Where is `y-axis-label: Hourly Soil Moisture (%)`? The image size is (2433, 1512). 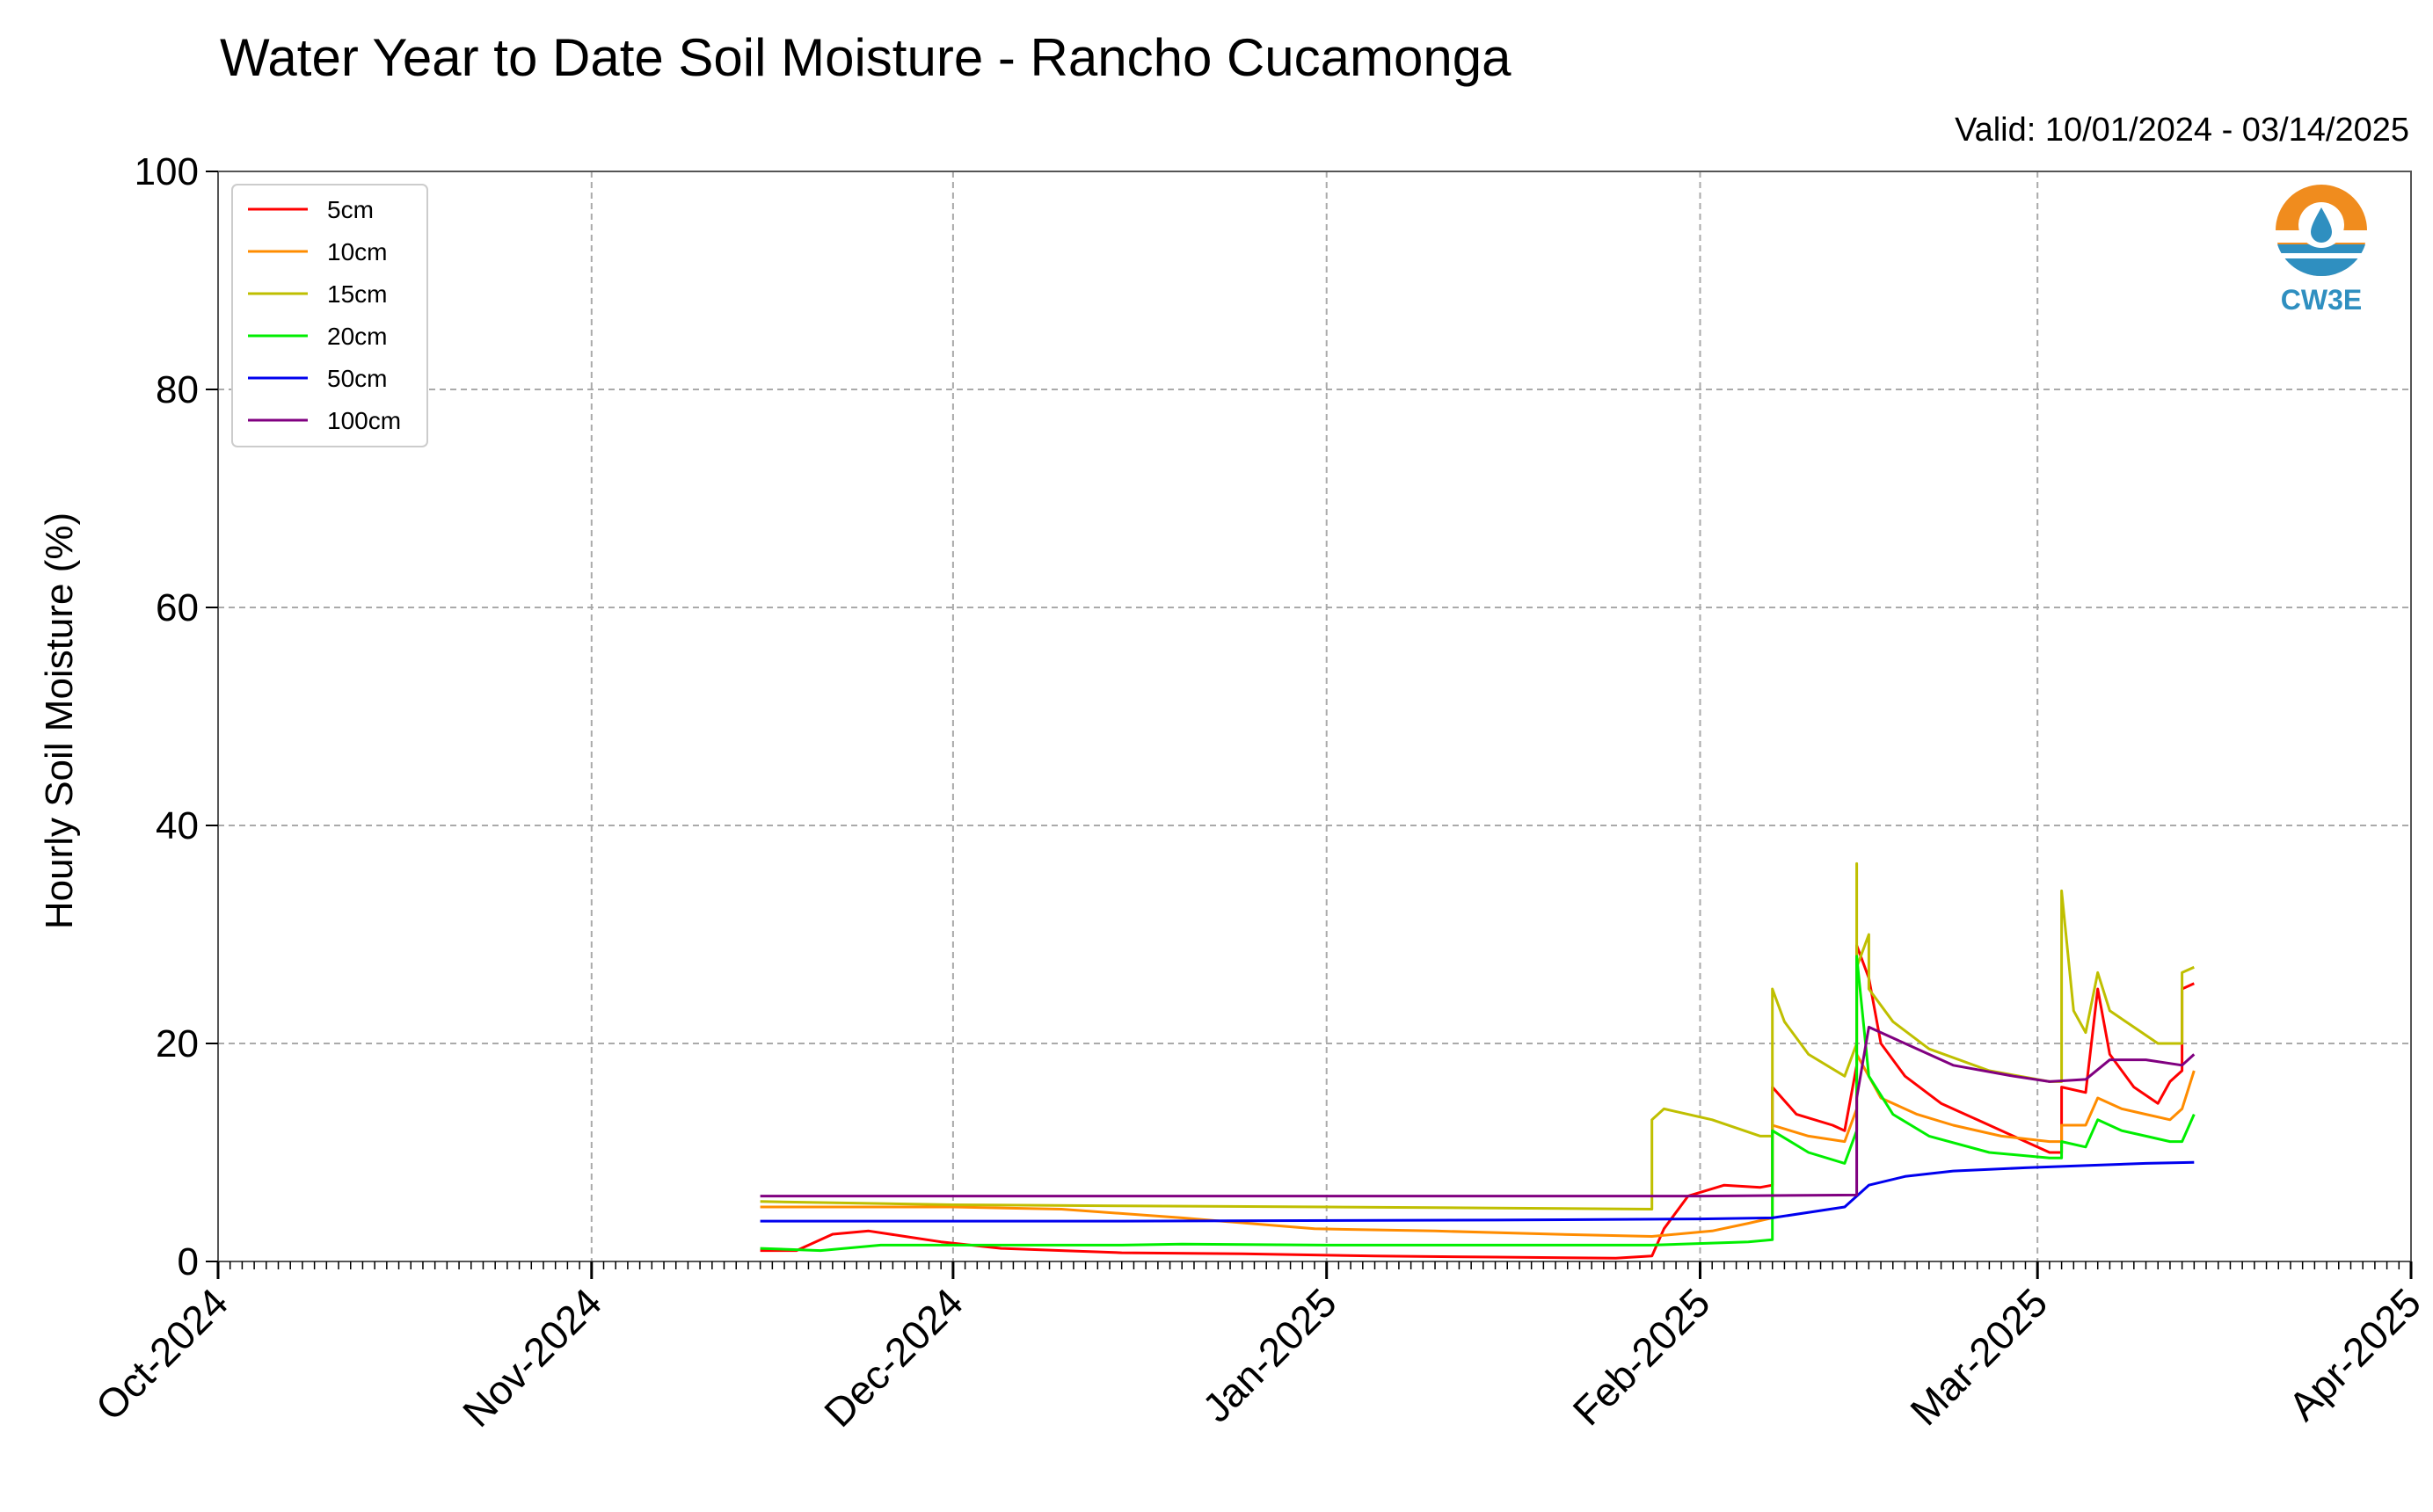 y-axis-label: Hourly Soil Moisture (%) is located at coordinates (59, 721).